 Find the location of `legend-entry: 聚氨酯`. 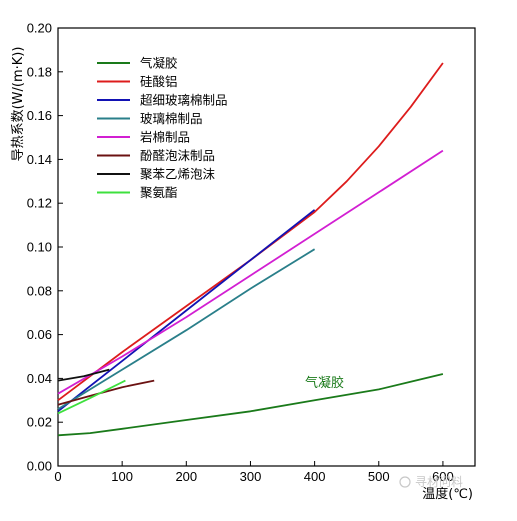

legend-entry: 聚氨酯 is located at coordinates (159, 192).